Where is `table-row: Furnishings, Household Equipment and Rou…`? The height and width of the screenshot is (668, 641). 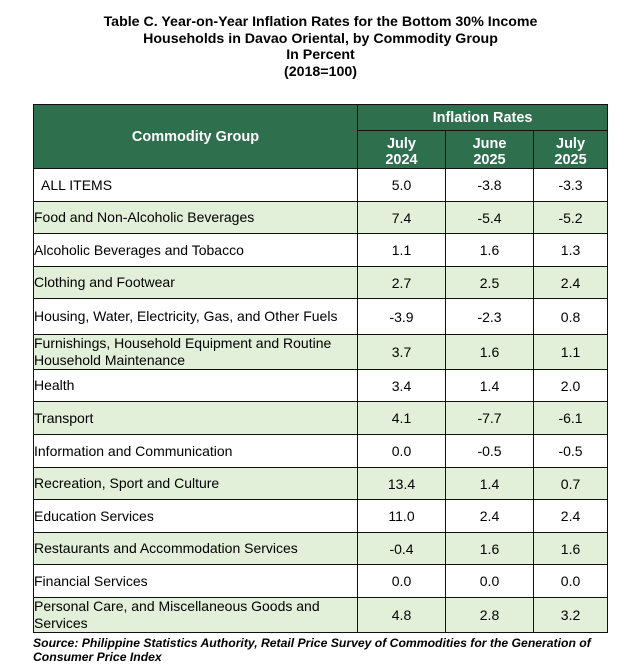 table-row: Furnishings, Household Equipment and Rou… is located at coordinates (321, 352).